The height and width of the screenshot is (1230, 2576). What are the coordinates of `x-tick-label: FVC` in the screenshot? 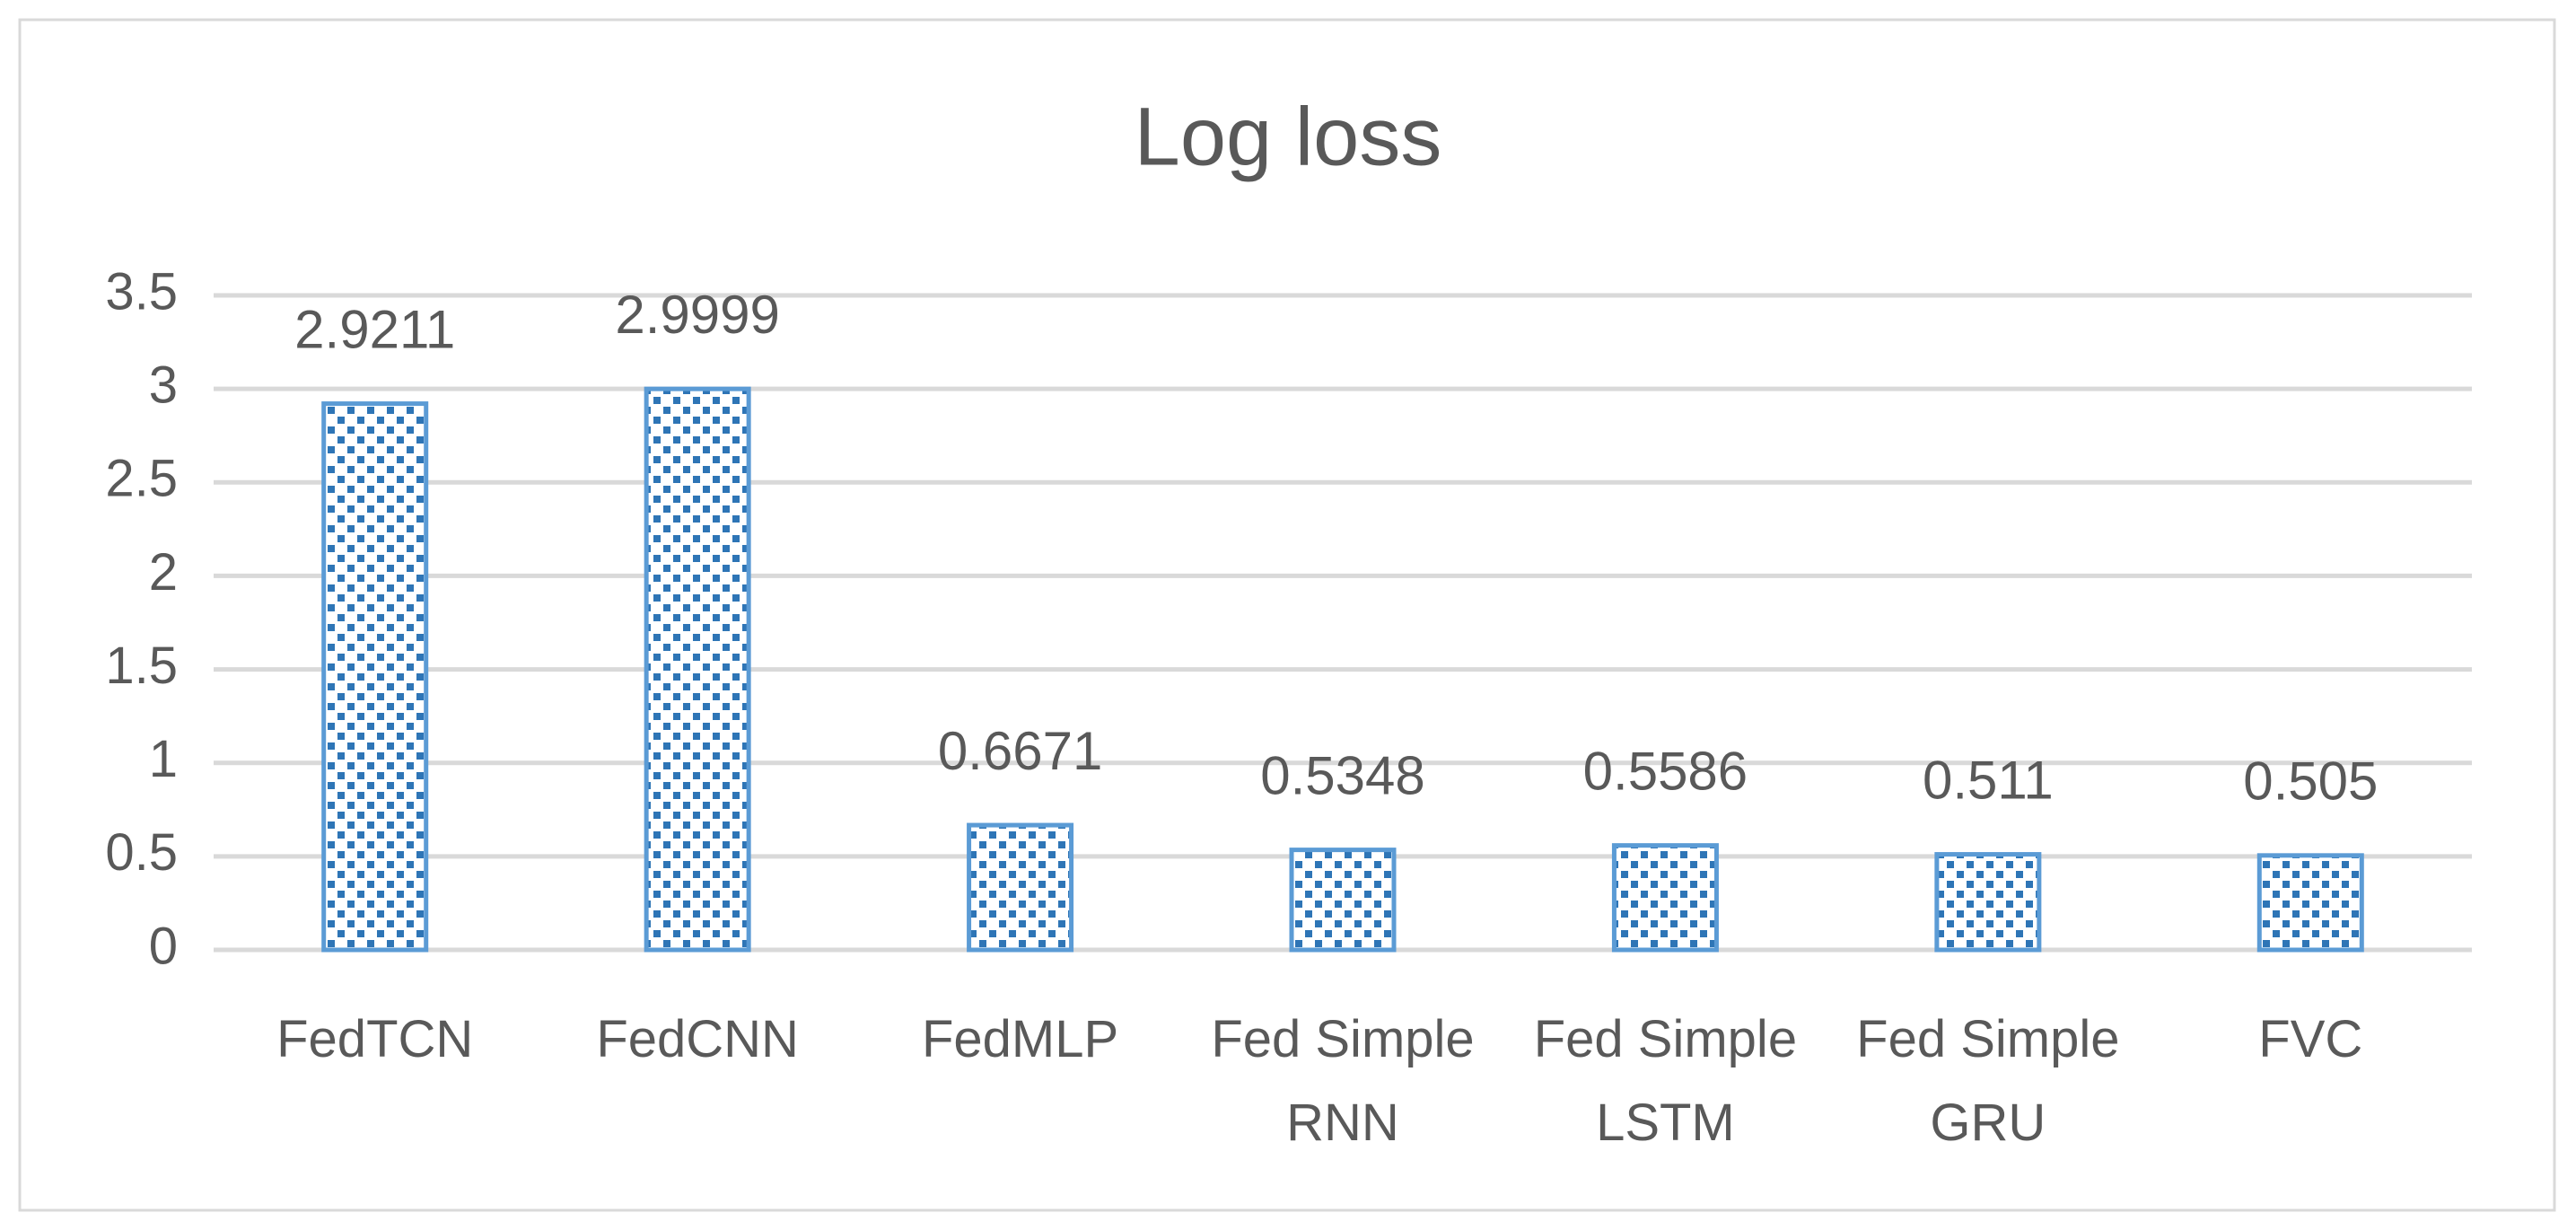 It's located at (2310, 1039).